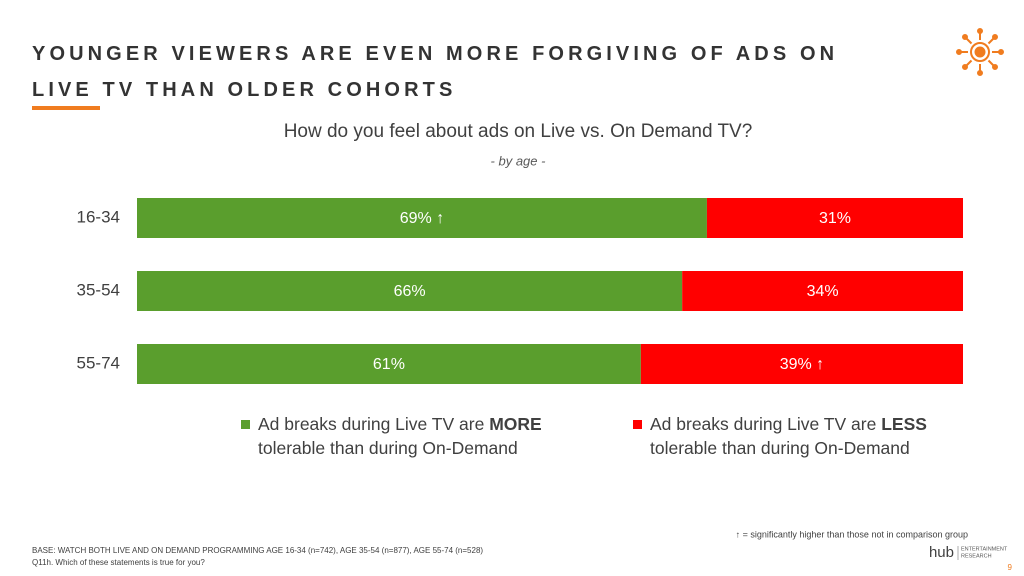  What do you see at coordinates (984, 549) in the screenshot?
I see `logo-tagline: ENTERTAINMENT` at bounding box center [984, 549].